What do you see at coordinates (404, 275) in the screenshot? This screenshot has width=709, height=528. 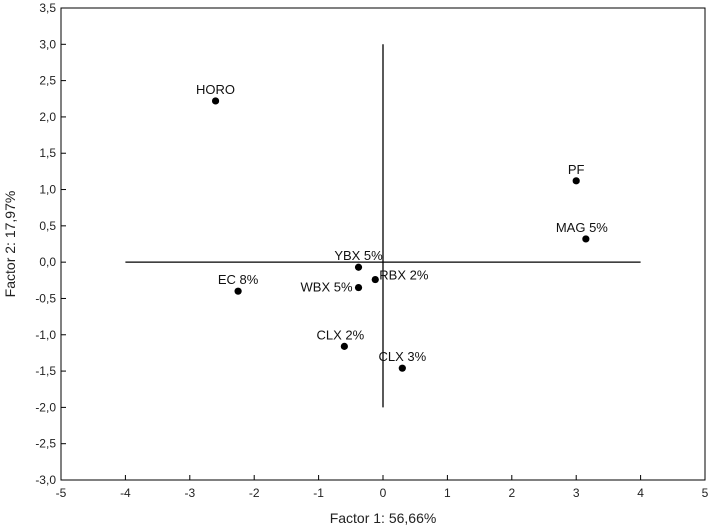 I see `point-label: RBX 2%` at bounding box center [404, 275].